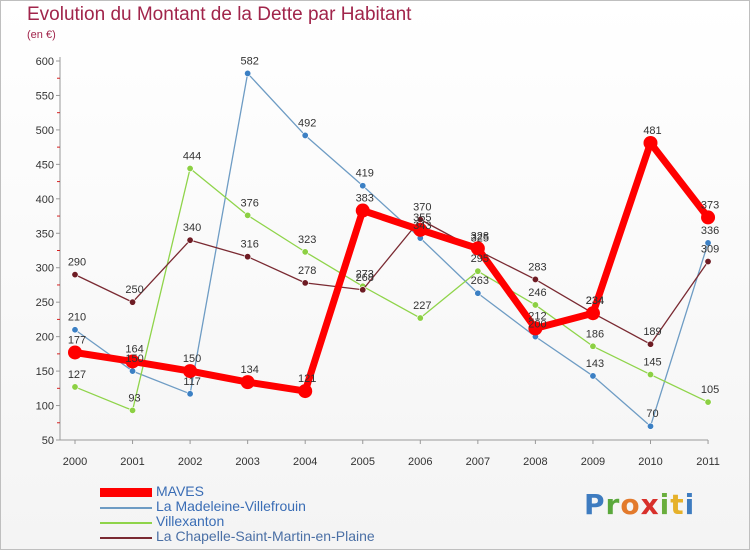  What do you see at coordinates (45, 131) in the screenshot?
I see `y-tick-label: 500` at bounding box center [45, 131].